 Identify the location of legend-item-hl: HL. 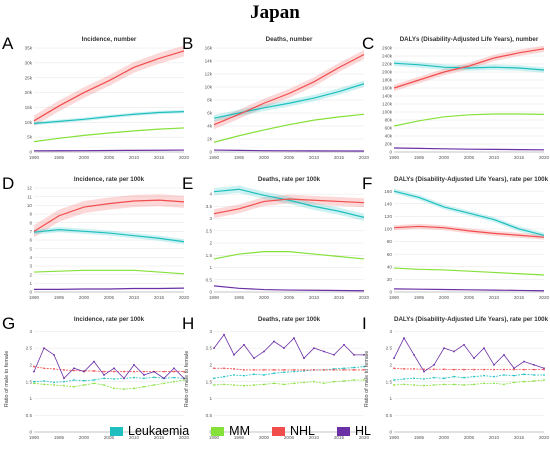
(354, 431).